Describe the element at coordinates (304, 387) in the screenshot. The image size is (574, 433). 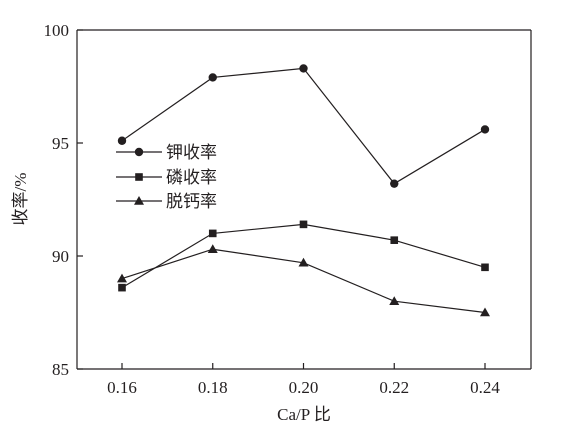
I see `x-tick-label: 0.20` at that location.